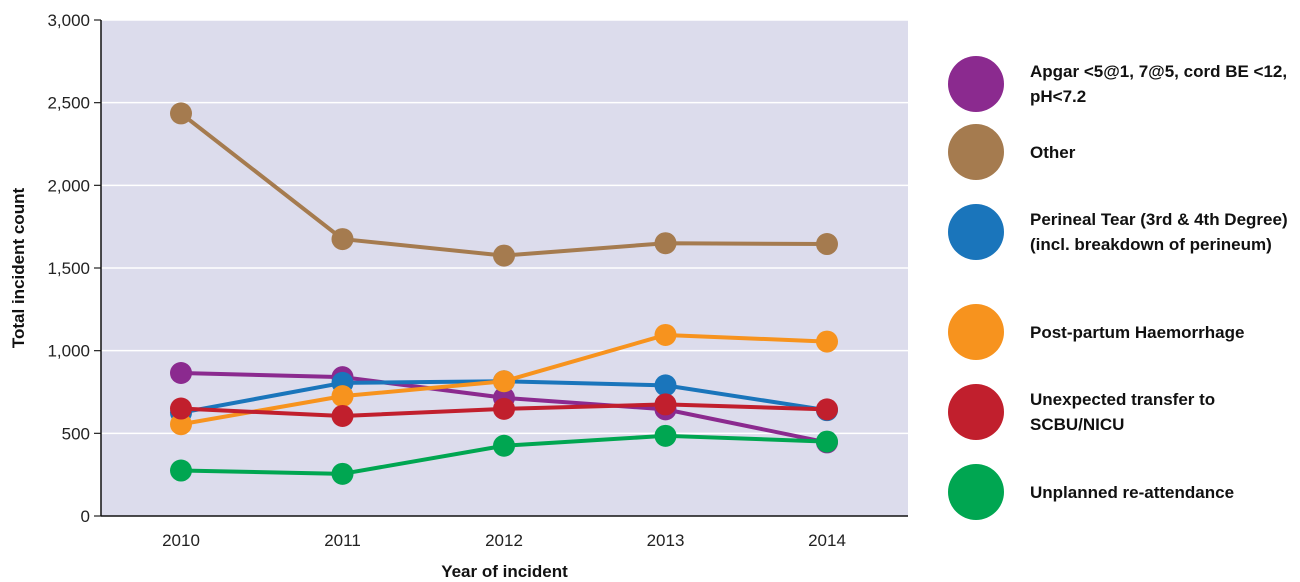 The image size is (1300, 582). Describe the element at coordinates (1132, 492) in the screenshot. I see `legend-label: Unplanned re-attendance` at that location.